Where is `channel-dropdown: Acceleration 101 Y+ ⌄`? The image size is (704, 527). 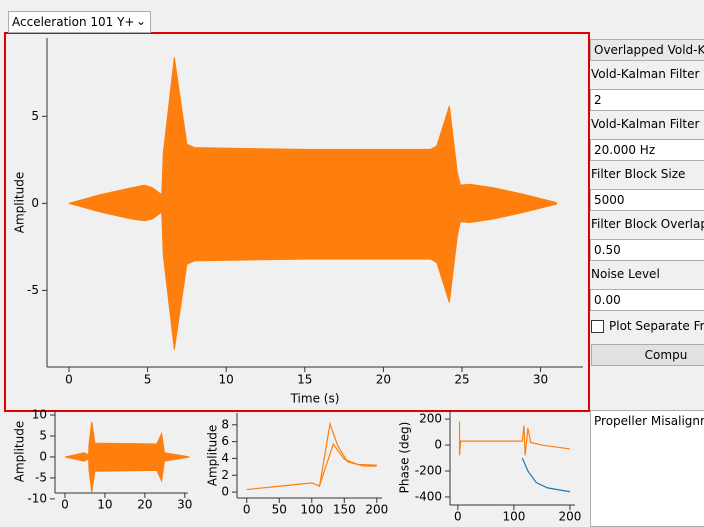
channel-dropdown: Acceleration 101 Y+ ⌄ is located at coordinates (79, 22).